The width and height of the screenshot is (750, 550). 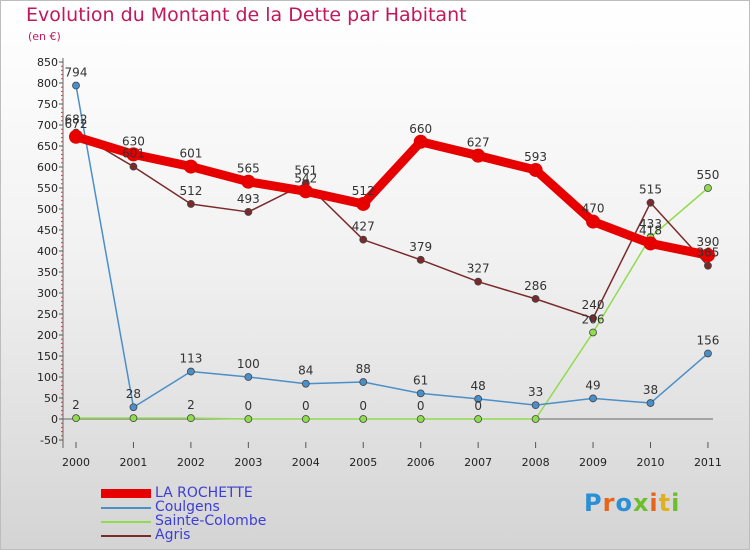 What do you see at coordinates (126, 522) in the screenshot?
I see `legend-swatch-sainte-colombe` at bounding box center [126, 522].